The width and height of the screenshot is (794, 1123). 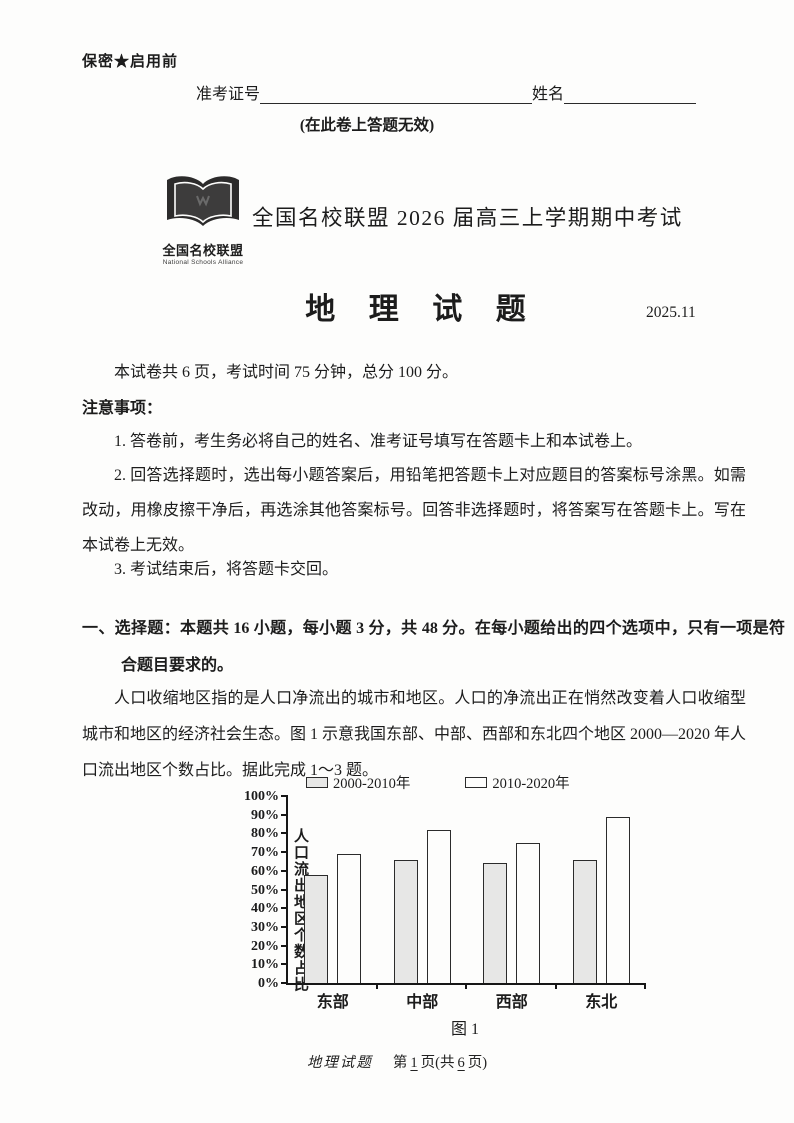 What do you see at coordinates (467, 218) in the screenshot?
I see `exam-session-title: 全国名校联盟 2026 届高三上学期期中考试` at bounding box center [467, 218].